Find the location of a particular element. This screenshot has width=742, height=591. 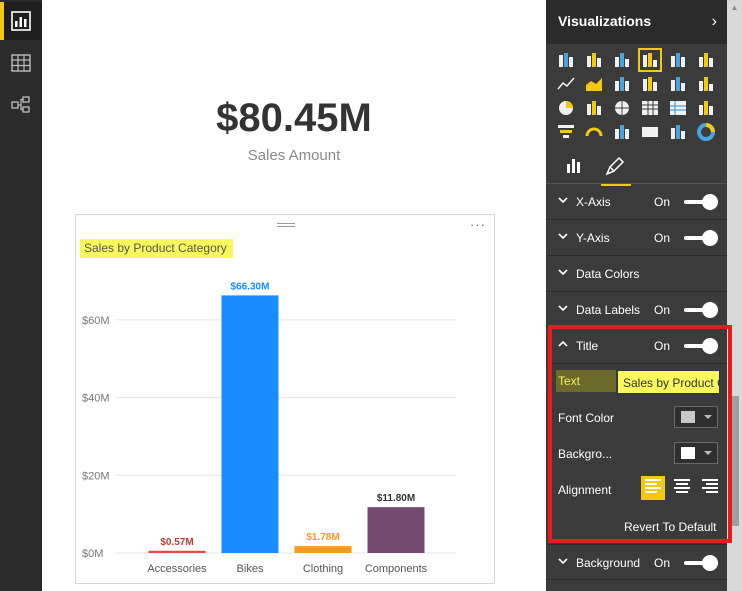

align-right-icon is located at coordinates (710, 488).